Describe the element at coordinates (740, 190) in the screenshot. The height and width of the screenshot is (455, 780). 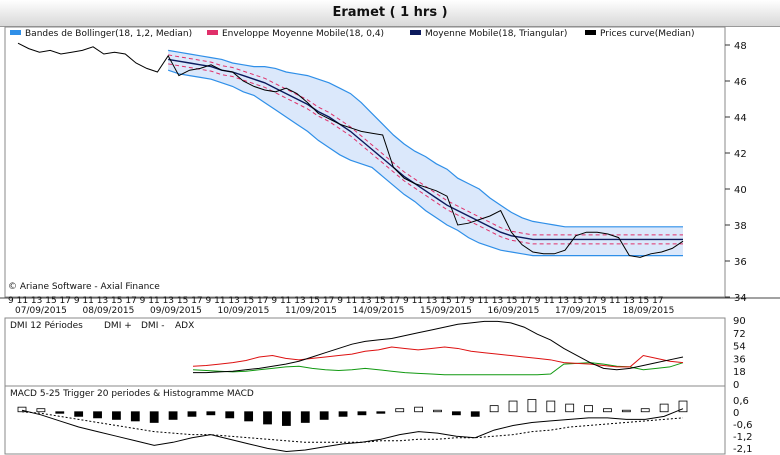
I see `price-ytick-label-3: 40` at that location.